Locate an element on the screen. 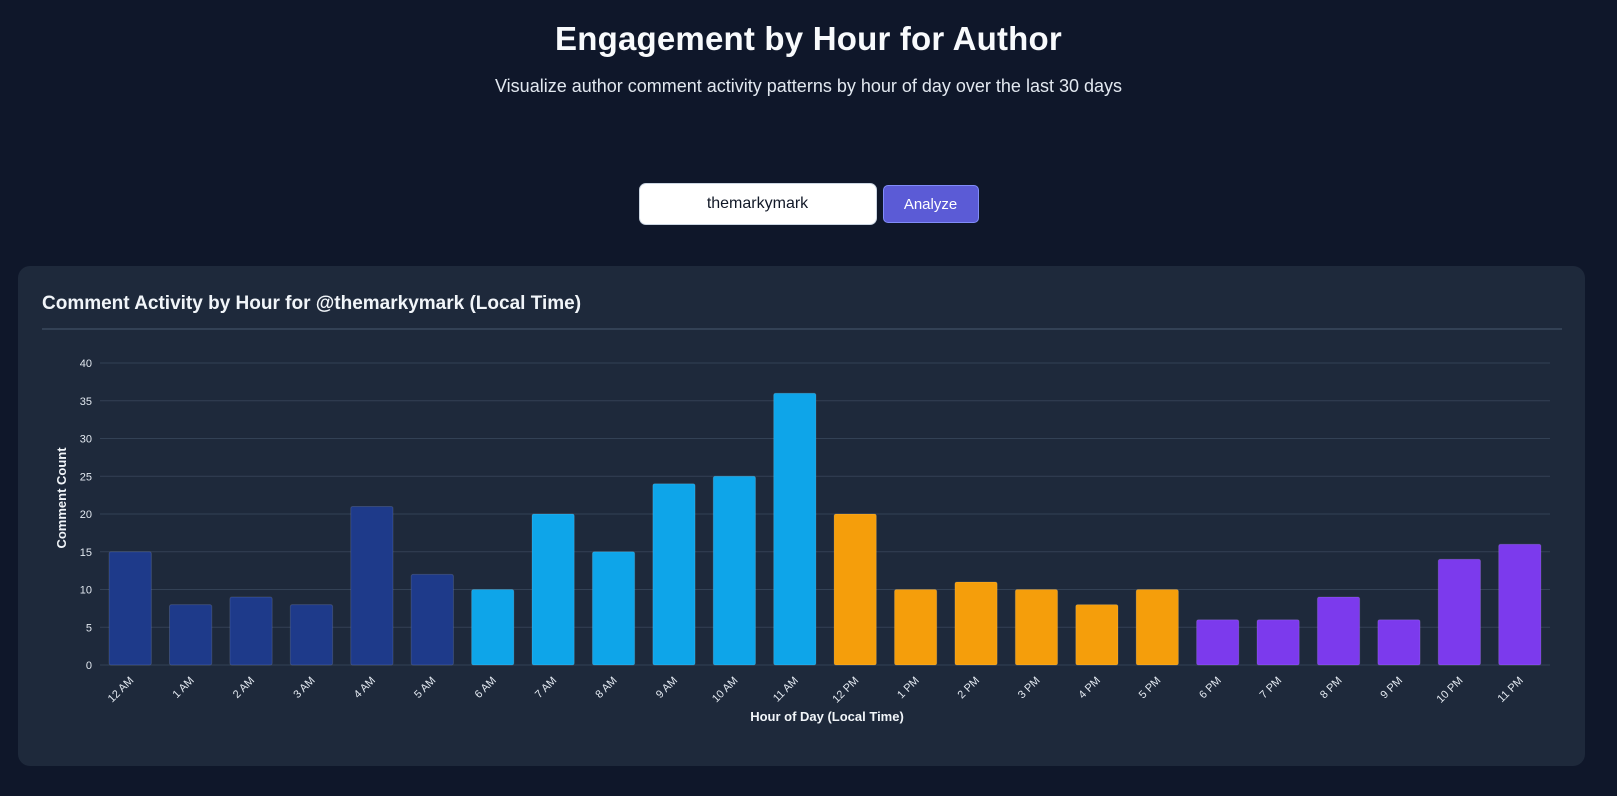 The image size is (1617, 796). bar-11-pm is located at coordinates (1520, 604).